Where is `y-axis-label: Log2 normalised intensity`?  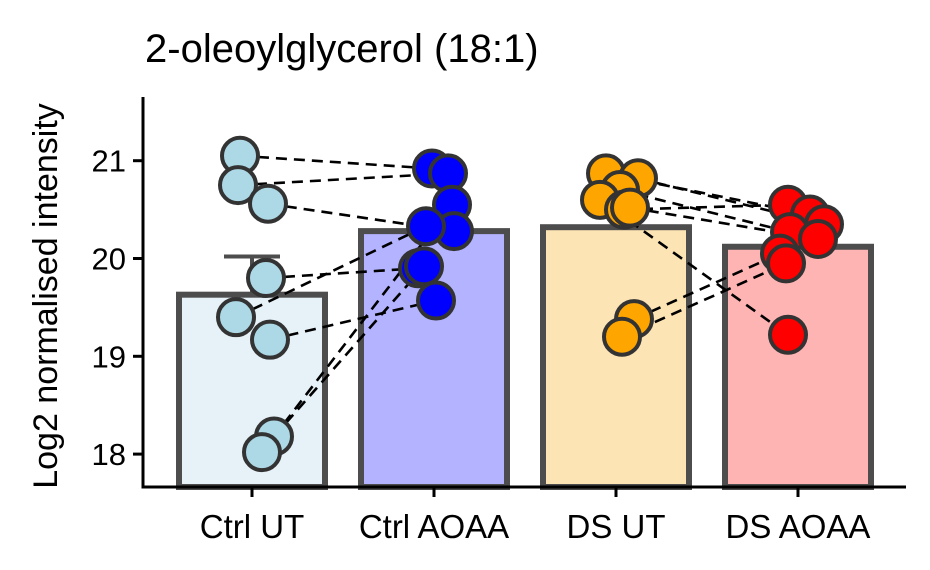 y-axis-label: Log2 normalised intensity is located at coordinates (46, 296).